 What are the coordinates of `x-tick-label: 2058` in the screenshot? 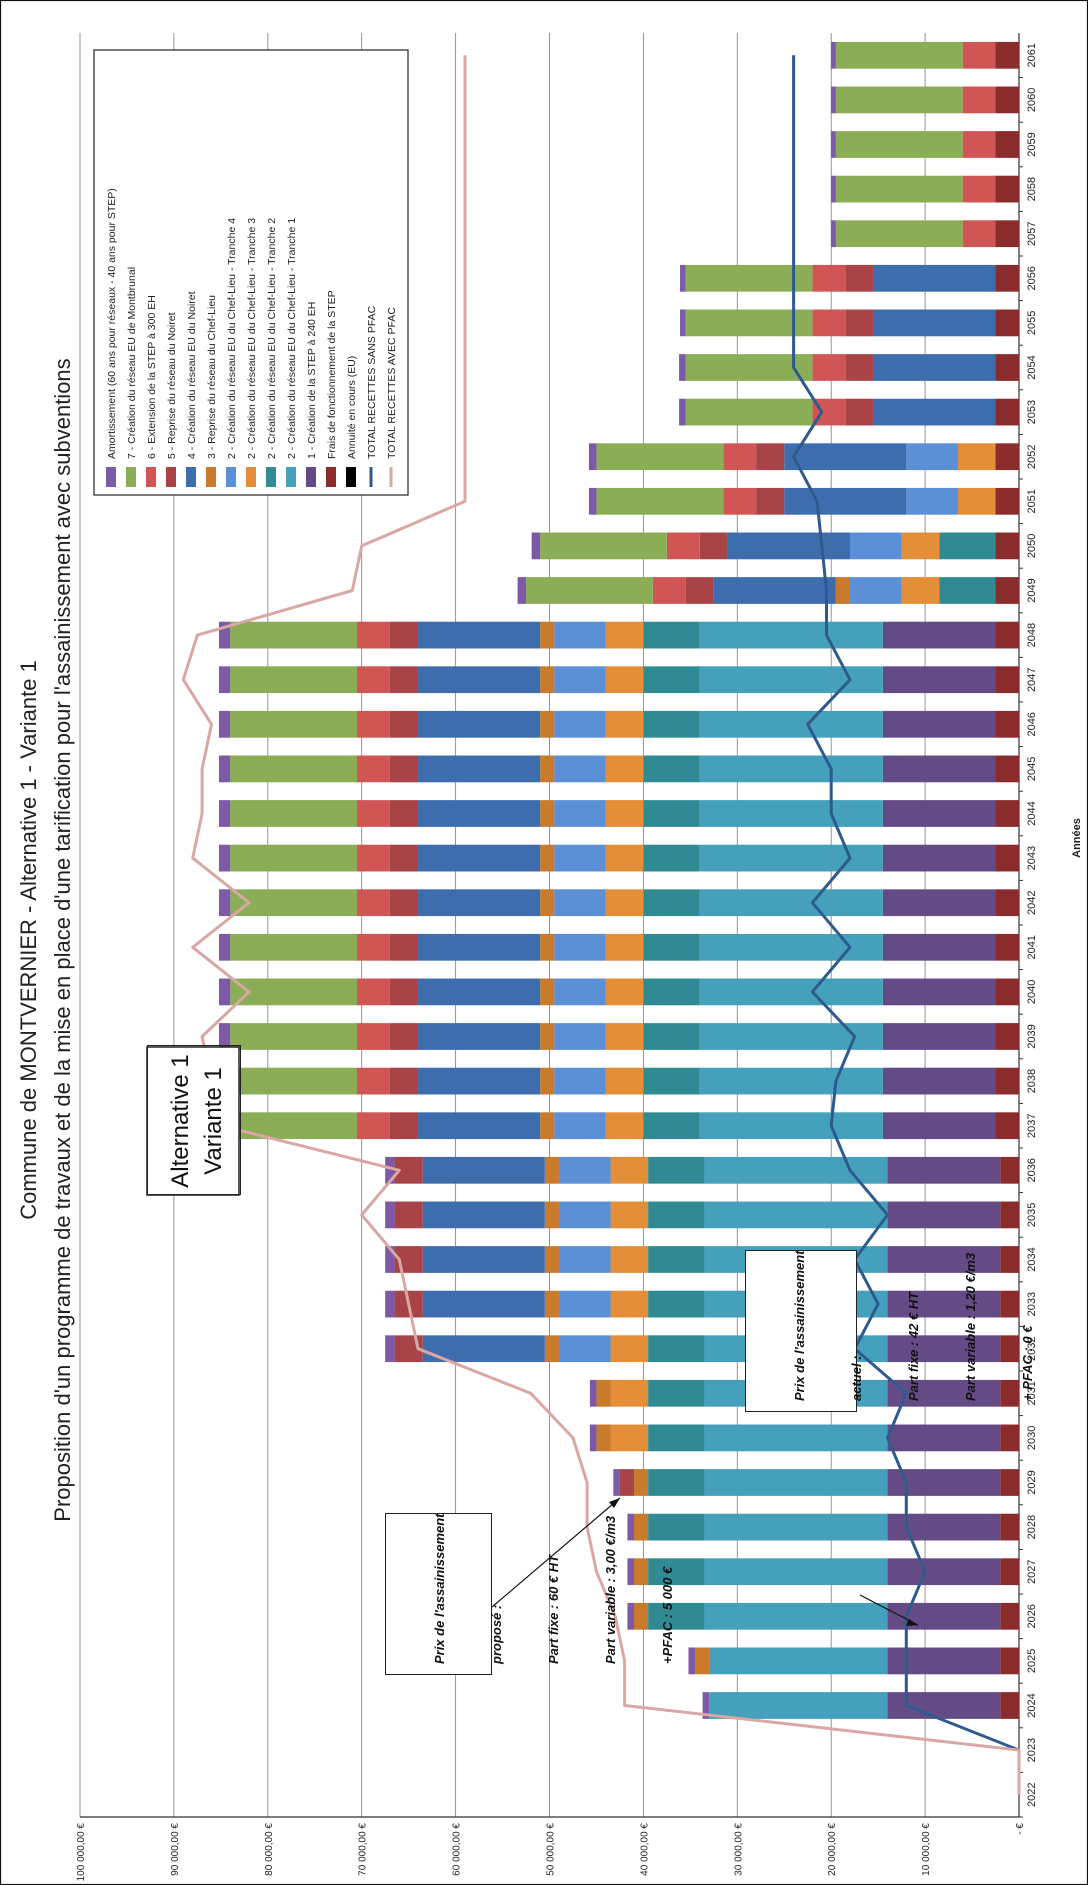 It's located at (1032, 189).